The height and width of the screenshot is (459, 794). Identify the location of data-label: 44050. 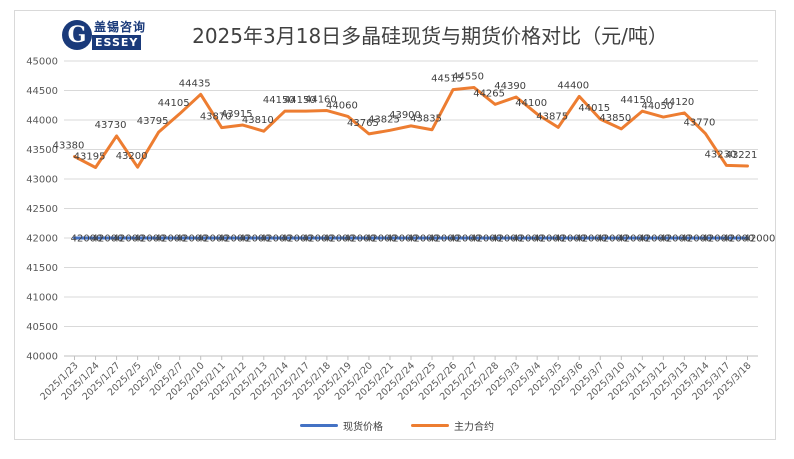
(657, 106).